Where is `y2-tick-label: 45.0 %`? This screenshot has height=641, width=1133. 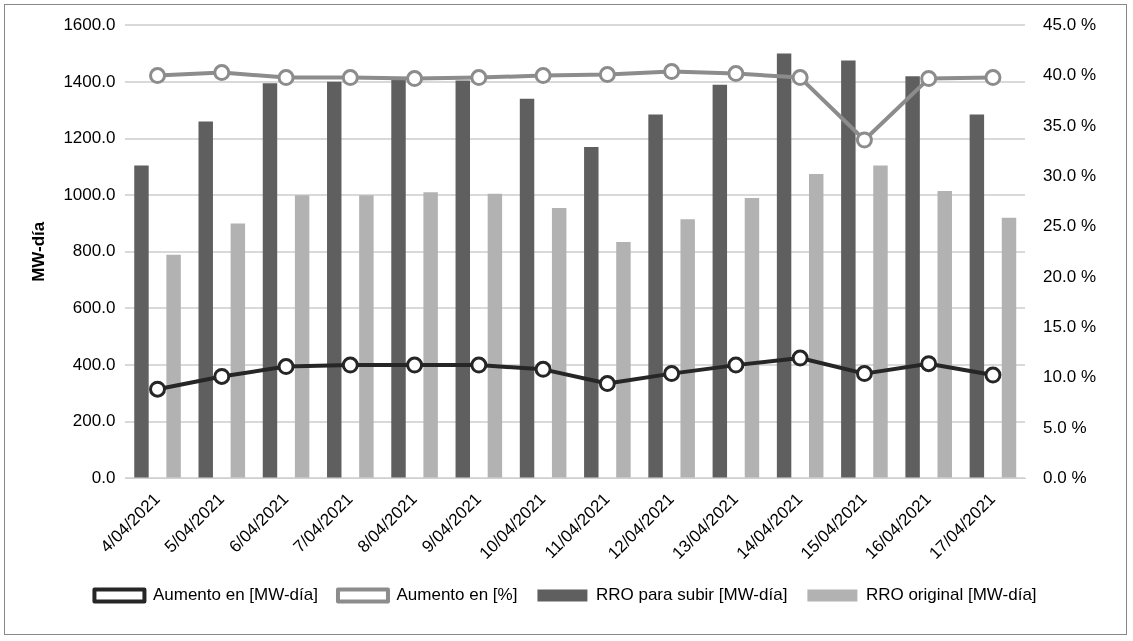
y2-tick-label: 45.0 % is located at coordinates (1070, 24).